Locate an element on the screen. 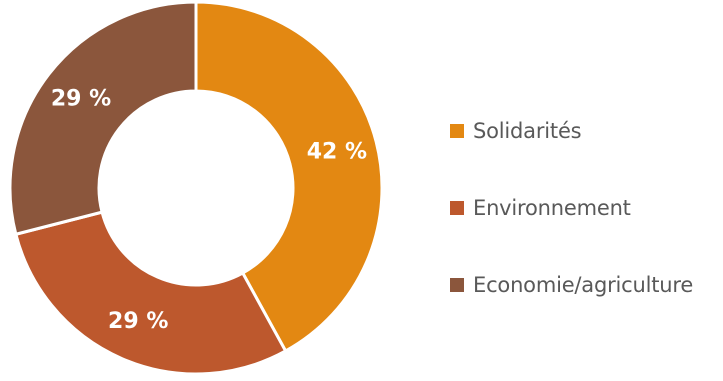  legend-label-economie-agriculture: Economie/agriculture is located at coordinates (583, 285).